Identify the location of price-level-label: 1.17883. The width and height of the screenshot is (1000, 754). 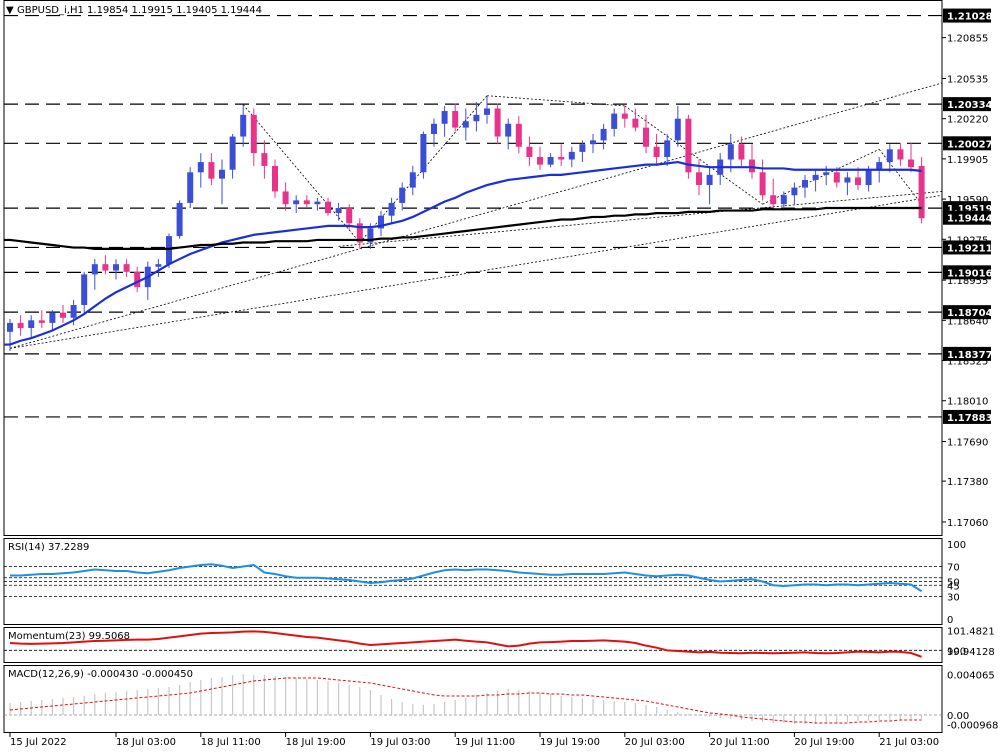
(970, 418).